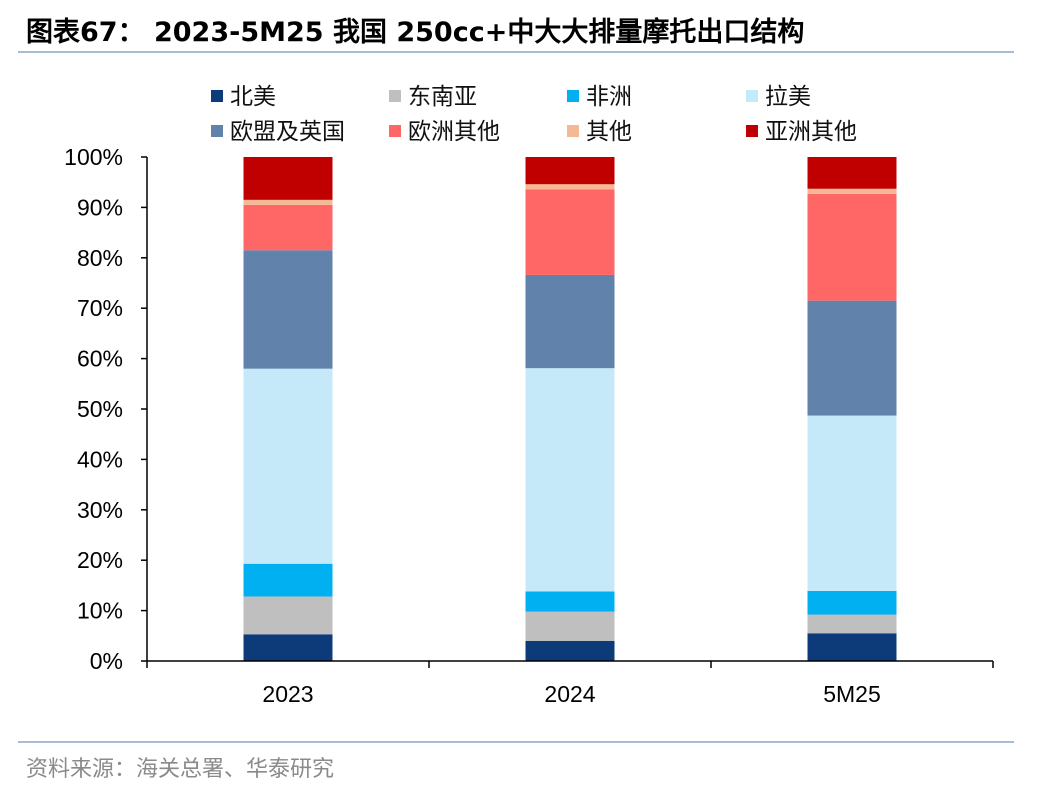 This screenshot has width=1048, height=792. Describe the element at coordinates (287, 132) in the screenshot. I see `legend-label: 欧盟及英国` at that location.